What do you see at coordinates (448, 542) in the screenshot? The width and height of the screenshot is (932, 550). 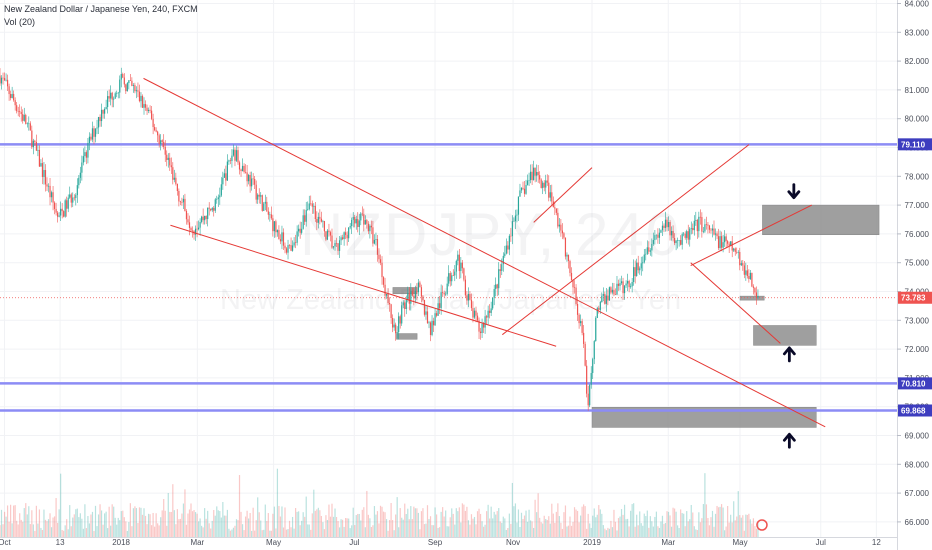 I see `time-axis: Oct 13 2018 Mar May Jul Sep Nov 2019 Mar May Jul 12` at bounding box center [448, 542].